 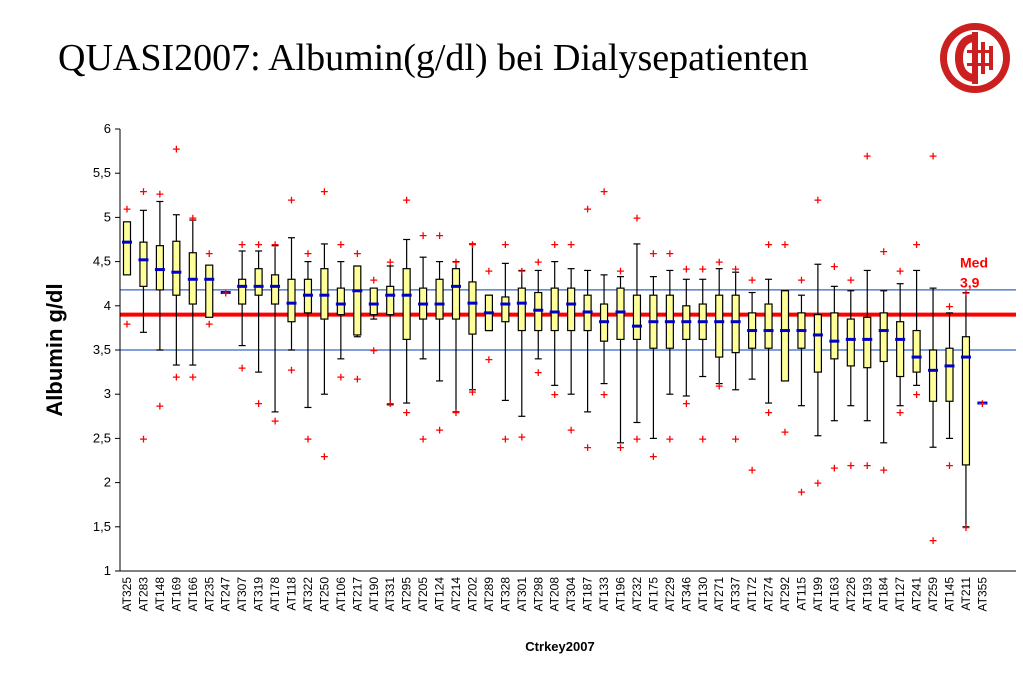 What do you see at coordinates (818, 594) in the screenshot?
I see `x-tick-label: AT199` at bounding box center [818, 594].